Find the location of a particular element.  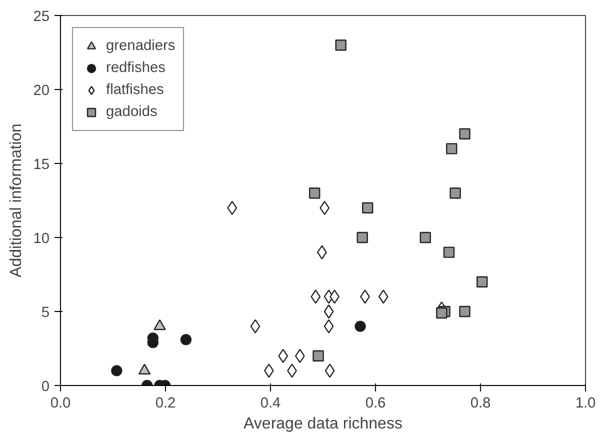

y-tick-label: 10 is located at coordinates (41, 239).